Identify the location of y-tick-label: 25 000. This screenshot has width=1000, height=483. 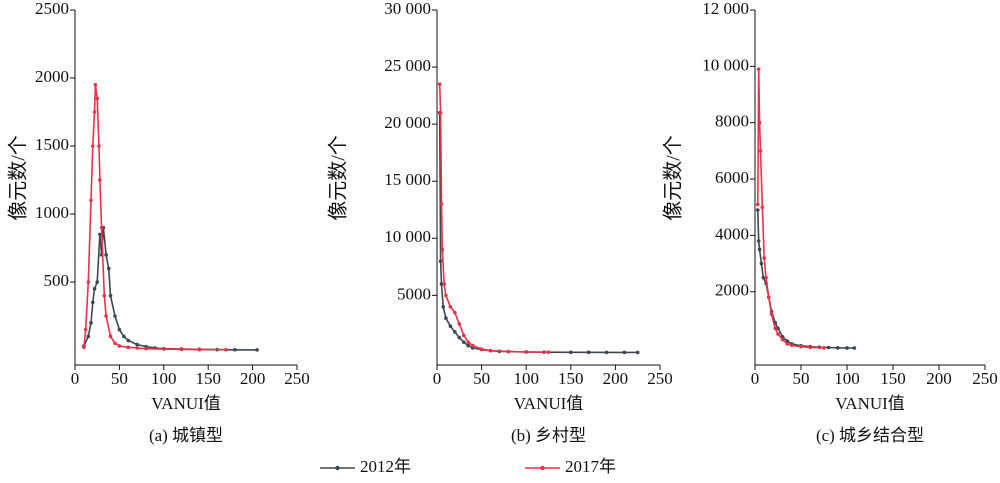
(407, 65).